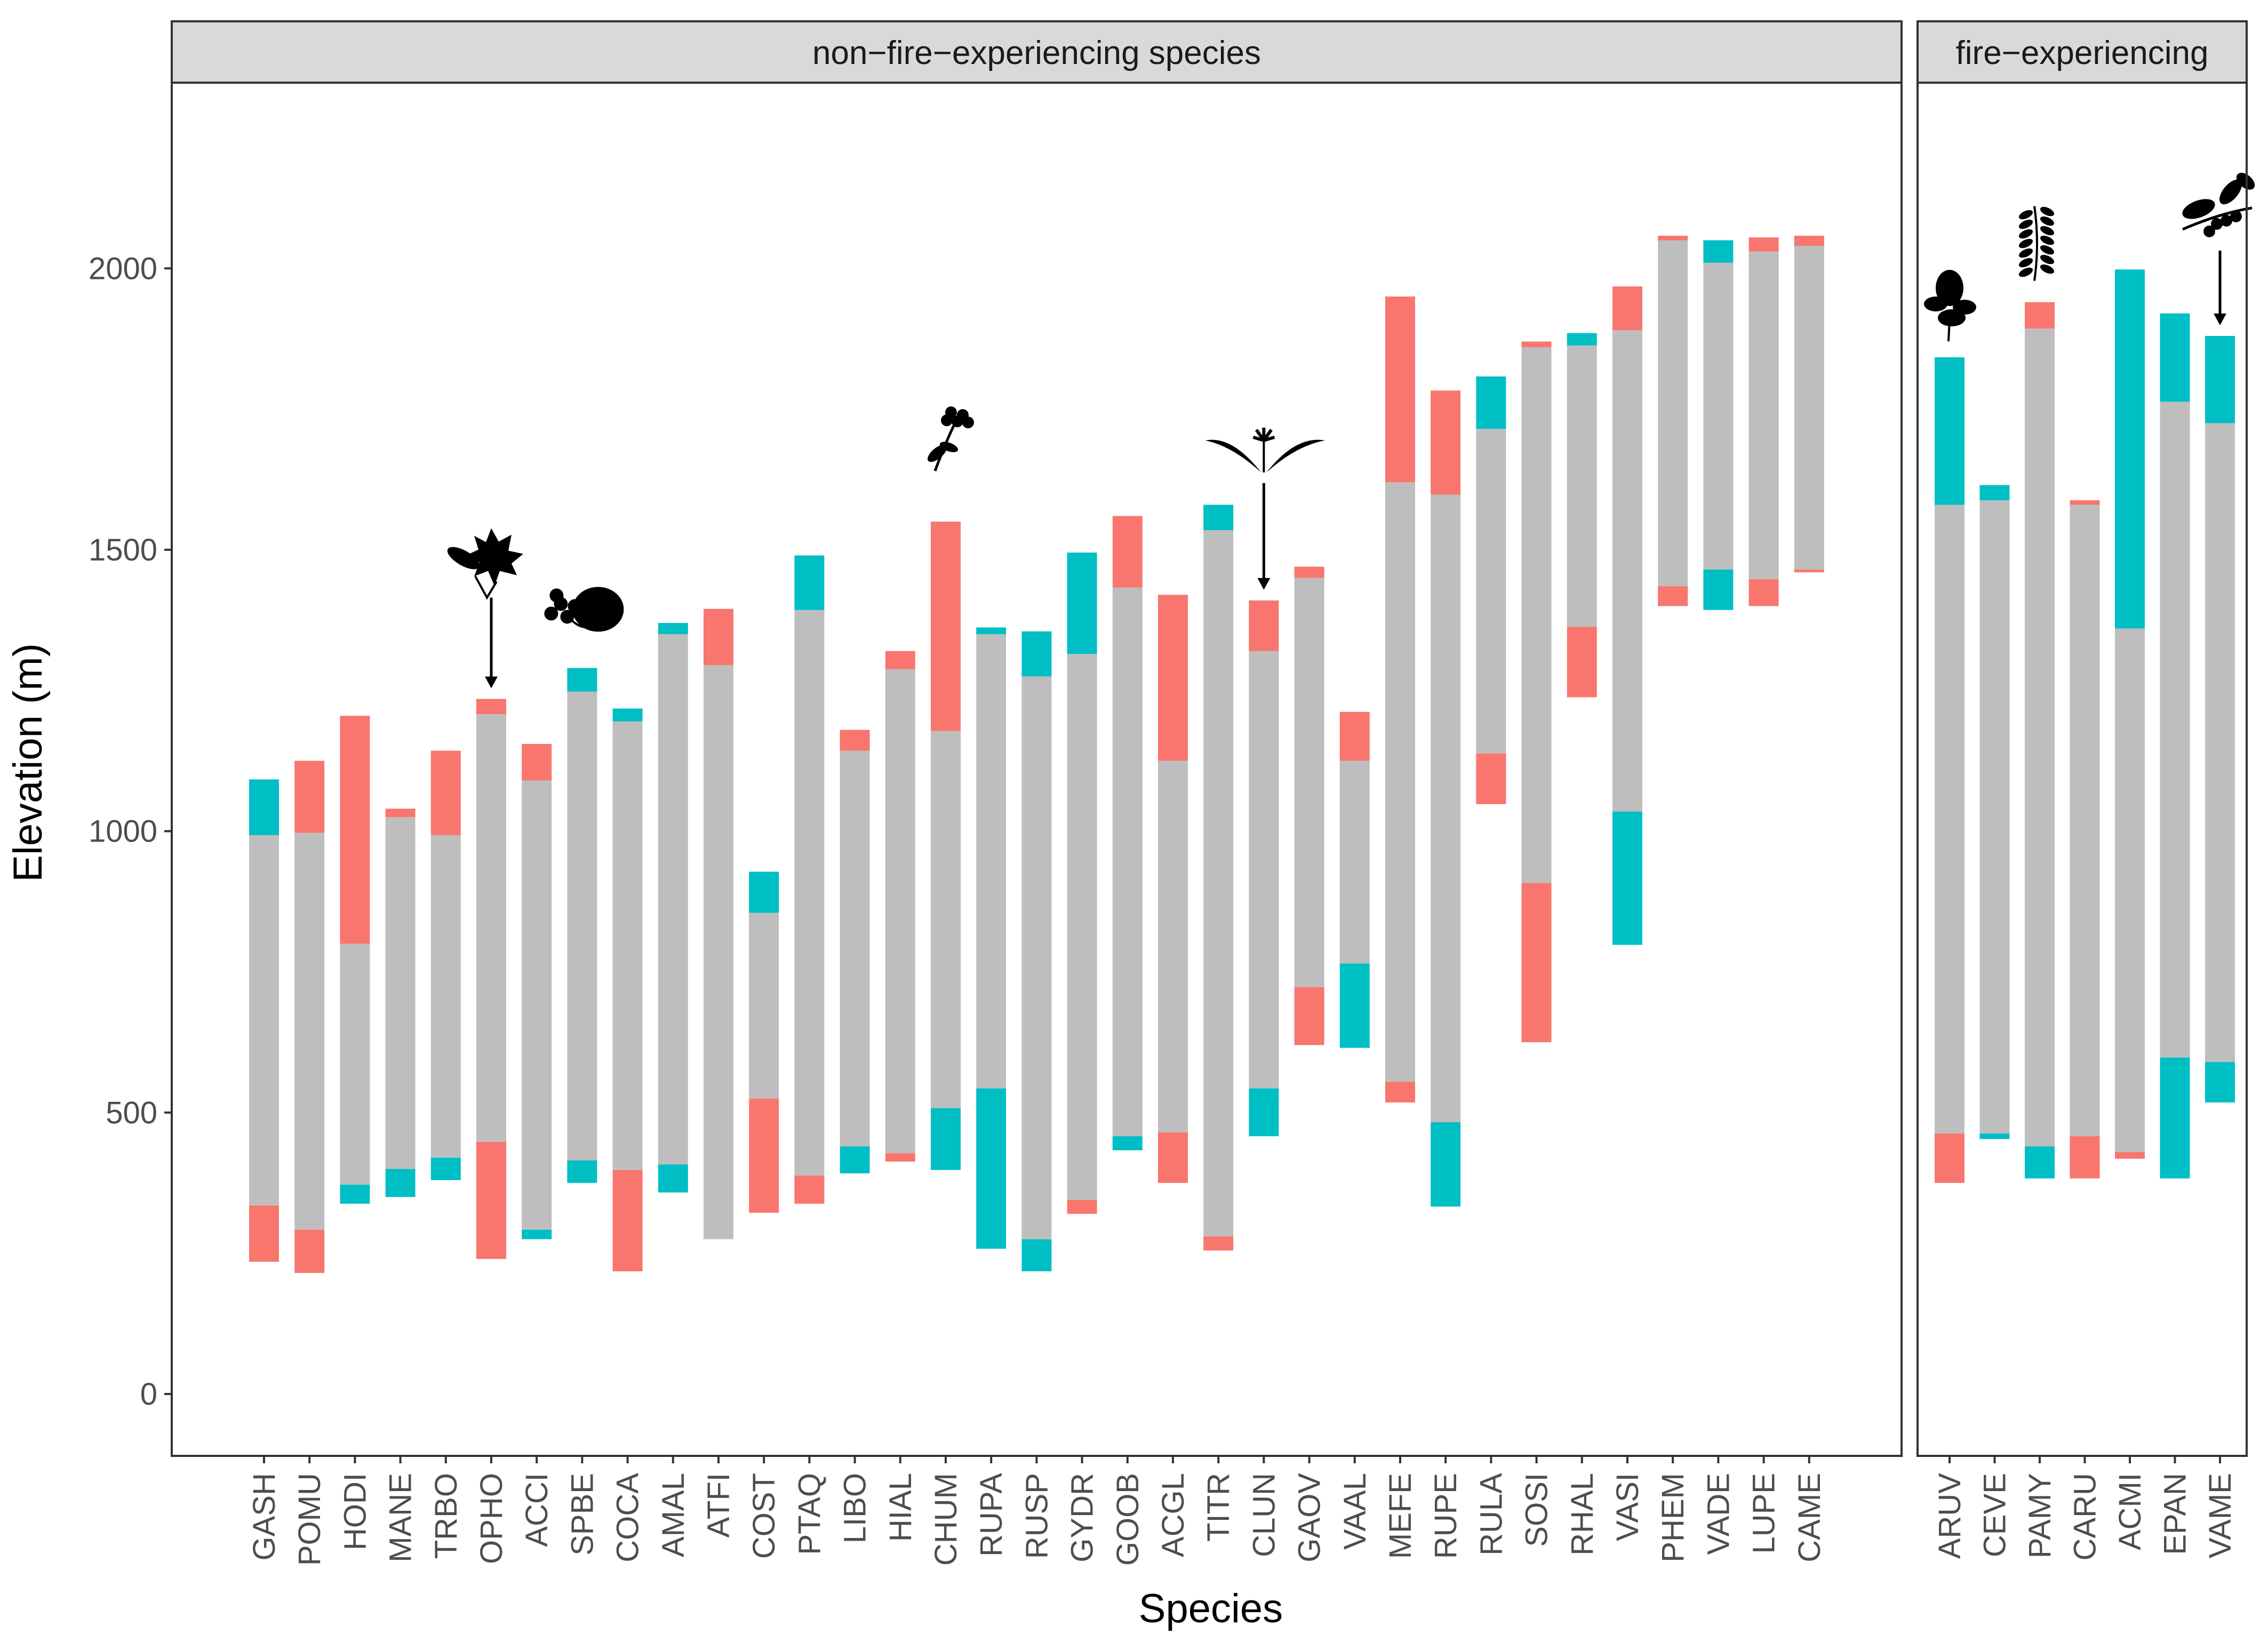 The width and height of the screenshot is (2268, 1650). I want to click on x-tick-label: LUPE, so click(1764, 1513).